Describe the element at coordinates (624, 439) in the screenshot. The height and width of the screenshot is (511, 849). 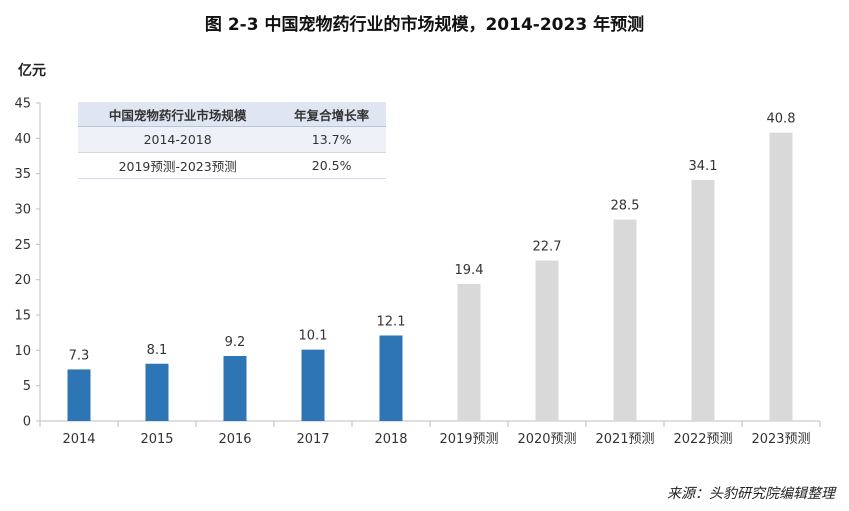
I see `x-tick-label: 2021预测` at that location.